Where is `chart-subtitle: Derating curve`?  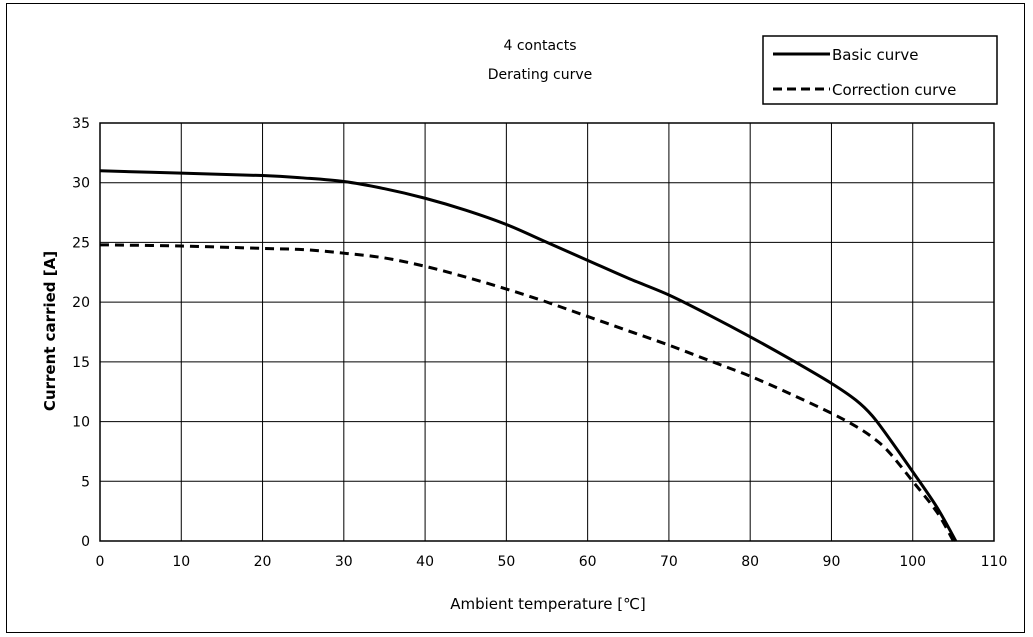
chart-subtitle: Derating curve is located at coordinates (540, 75).